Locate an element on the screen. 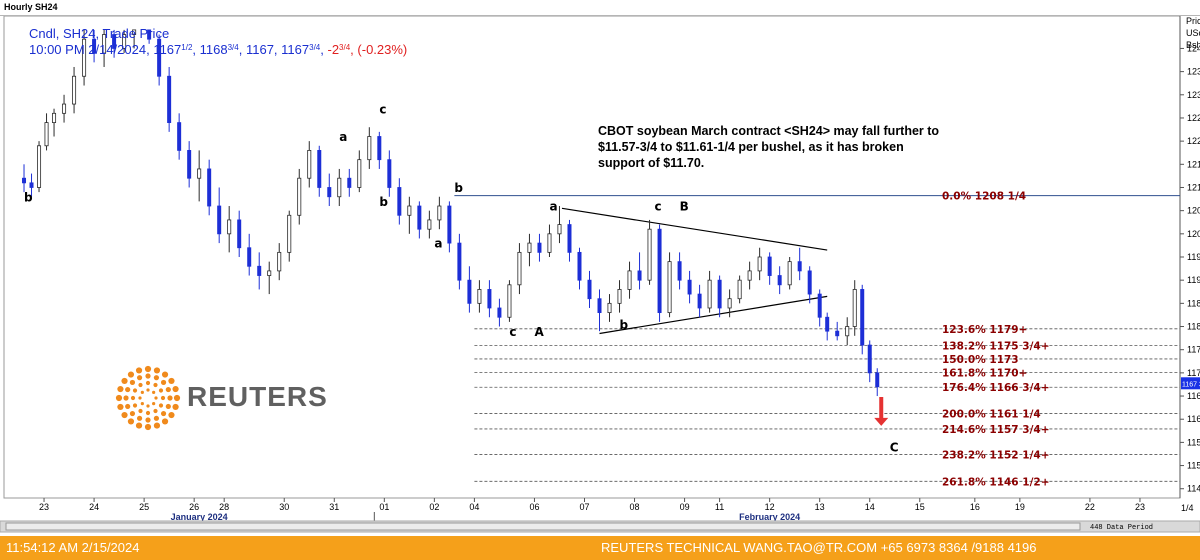  y-tick-label: 1160 is located at coordinates (1193, 419).